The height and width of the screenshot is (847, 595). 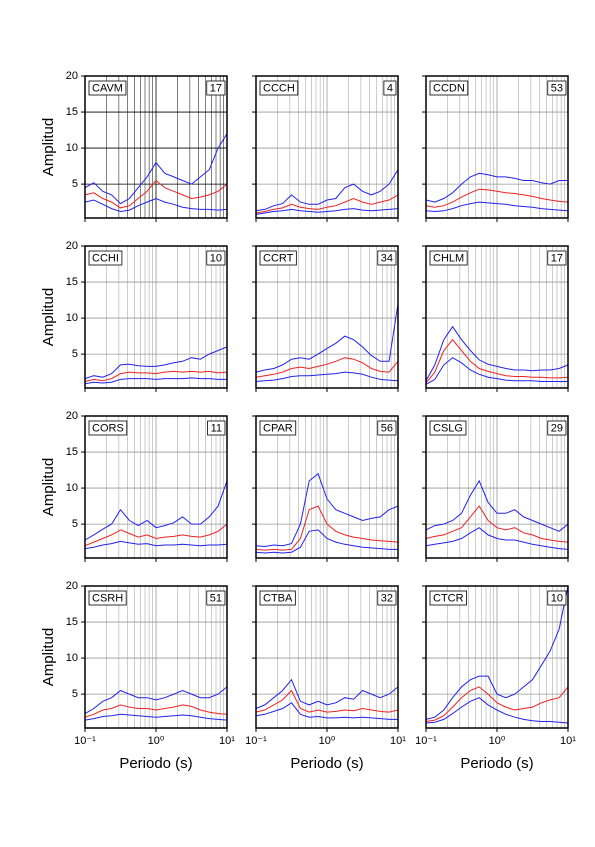 I want to click on count-label: 51, so click(x=216, y=598).